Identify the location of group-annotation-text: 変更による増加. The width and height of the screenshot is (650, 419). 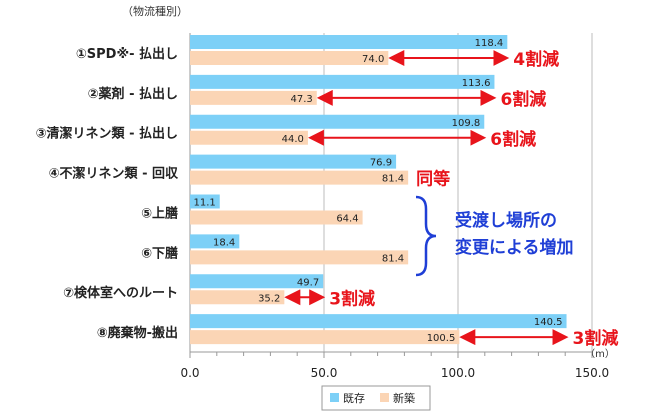
(514, 247).